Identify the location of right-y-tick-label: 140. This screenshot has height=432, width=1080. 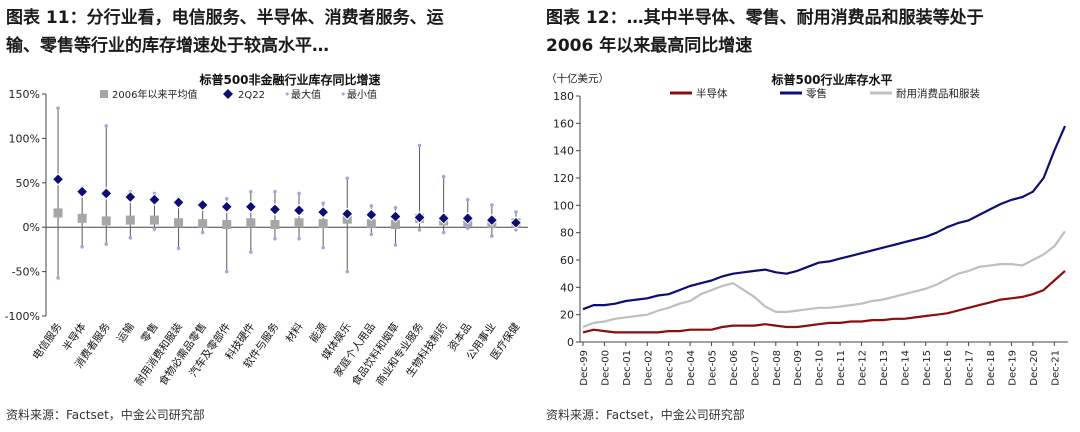
(563, 151).